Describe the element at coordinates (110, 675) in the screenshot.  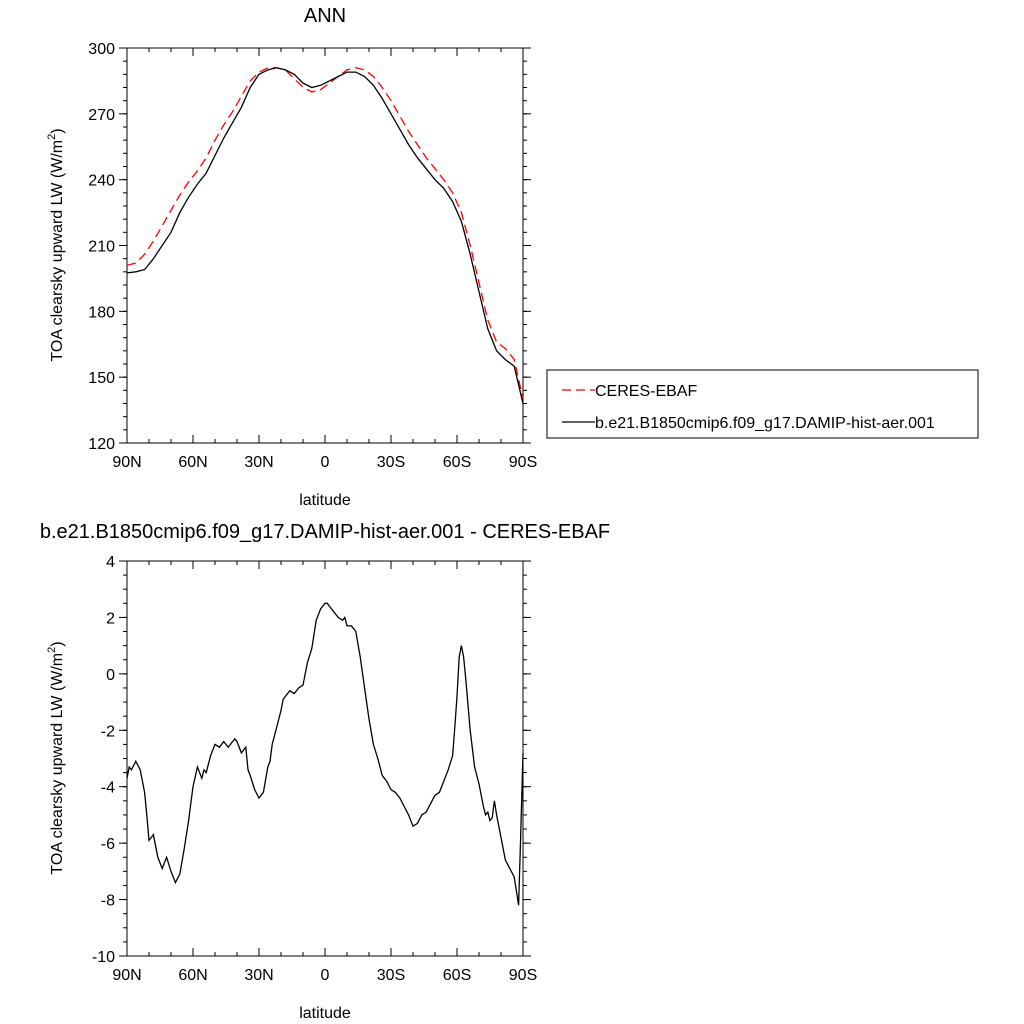
I see `y-tick-label: 0` at that location.